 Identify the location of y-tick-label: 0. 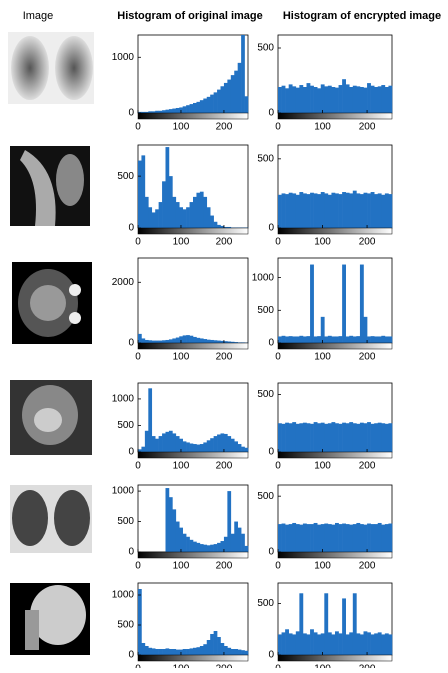
(131, 343).